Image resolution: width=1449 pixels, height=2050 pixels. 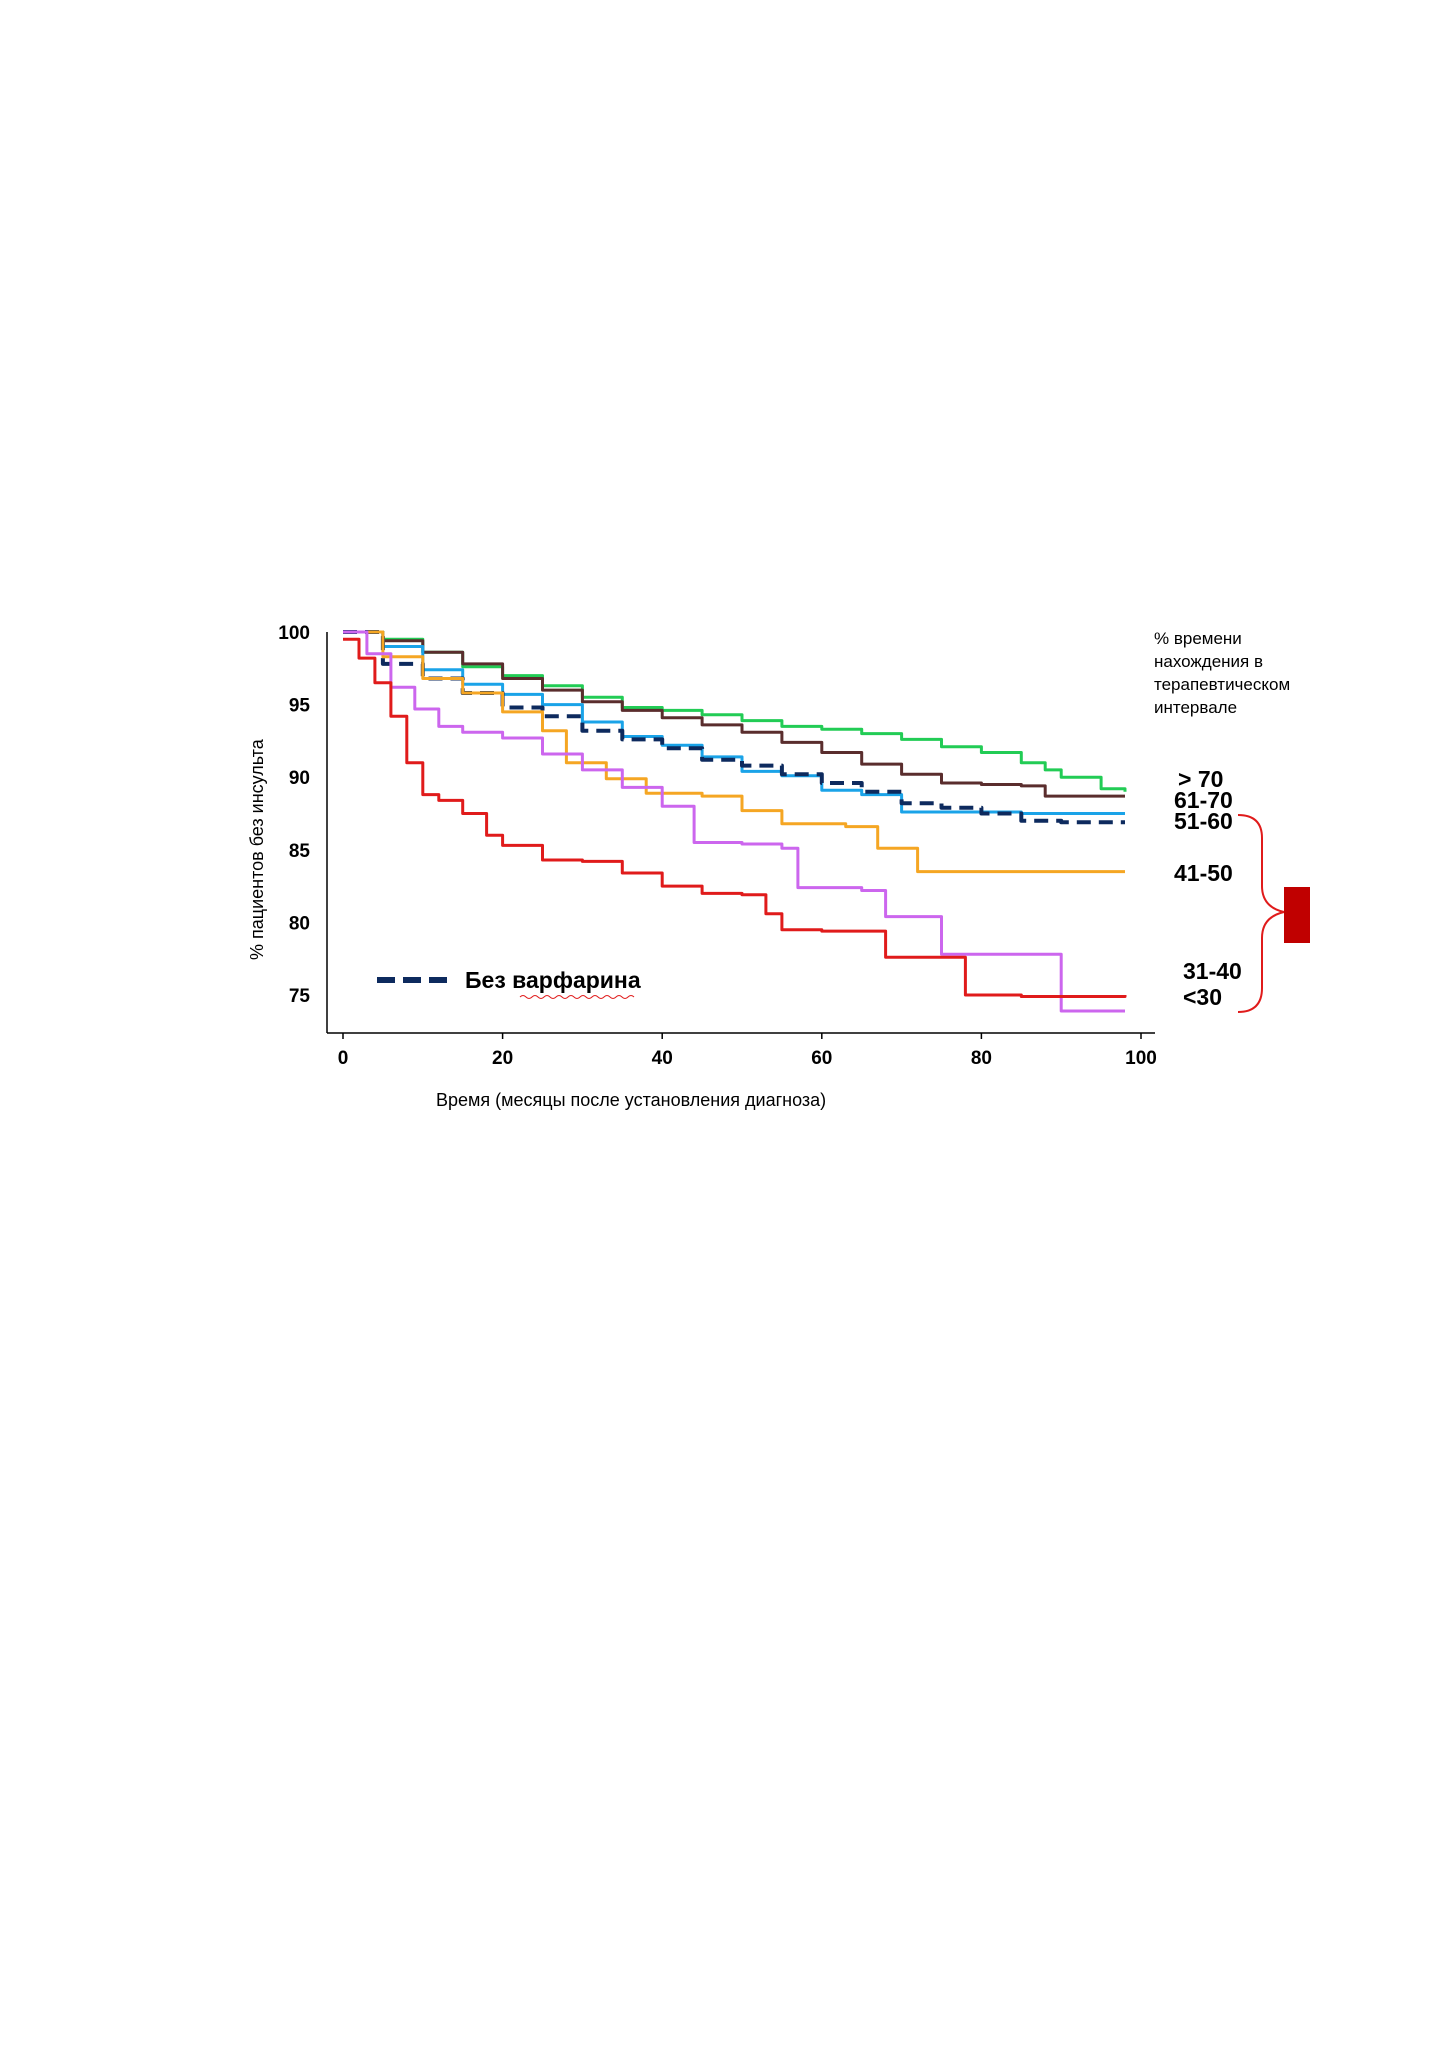 I want to click on legend-title-line-2: нахождения в, so click(x=1208, y=661).